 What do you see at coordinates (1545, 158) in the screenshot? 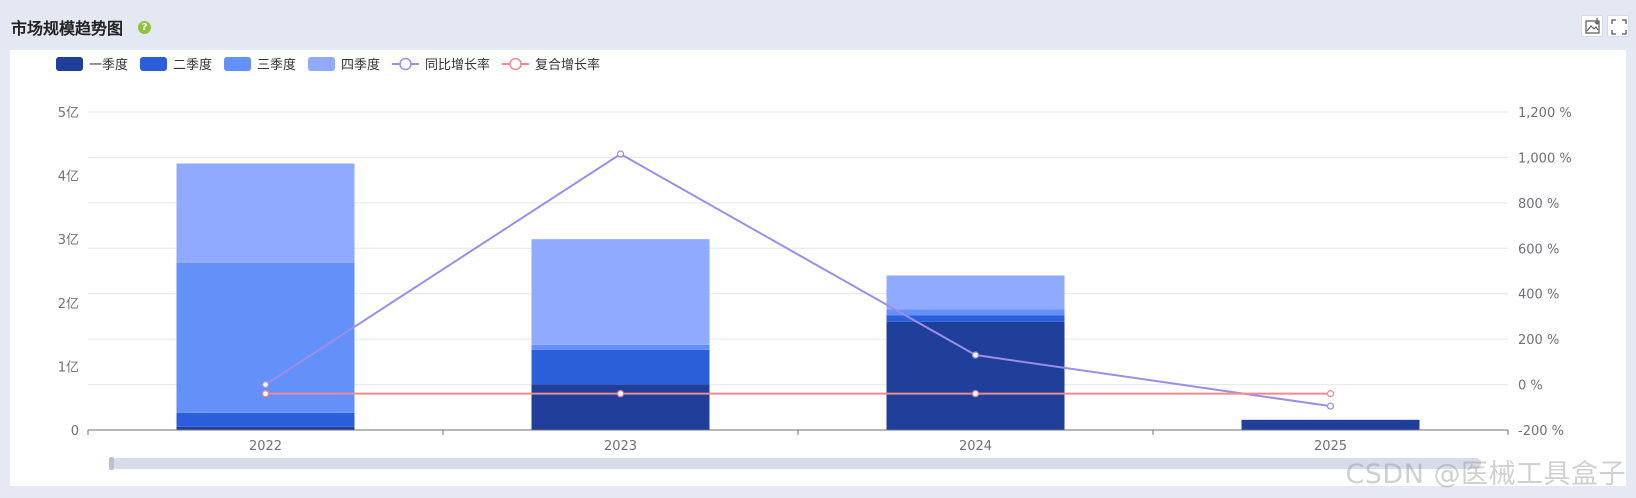
I see `y-right-tick-label: 1,000 %` at bounding box center [1545, 158].